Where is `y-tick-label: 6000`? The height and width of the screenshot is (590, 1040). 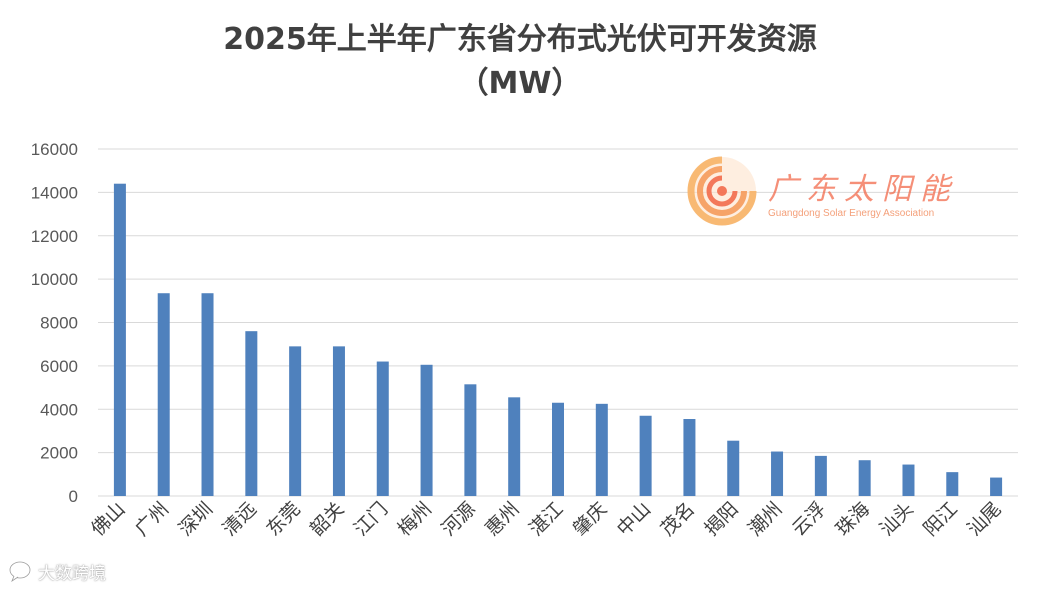 y-tick-label: 6000 is located at coordinates (59, 366).